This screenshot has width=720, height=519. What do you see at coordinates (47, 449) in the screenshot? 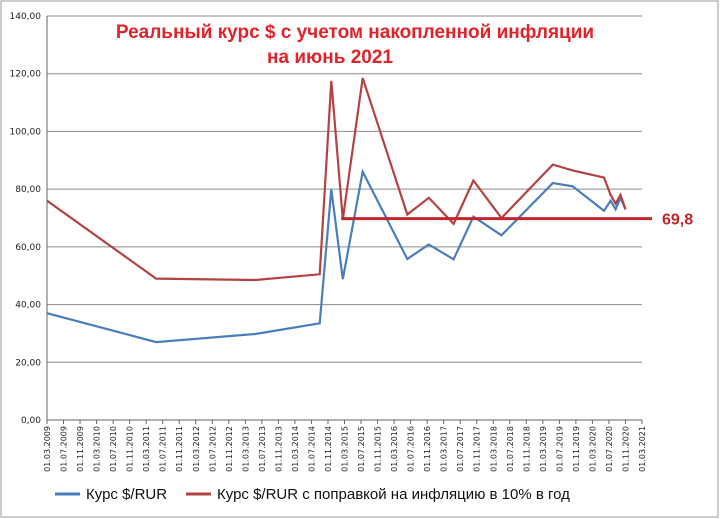
I see `x-tick-label: 01.03.2009` at bounding box center [47, 449].